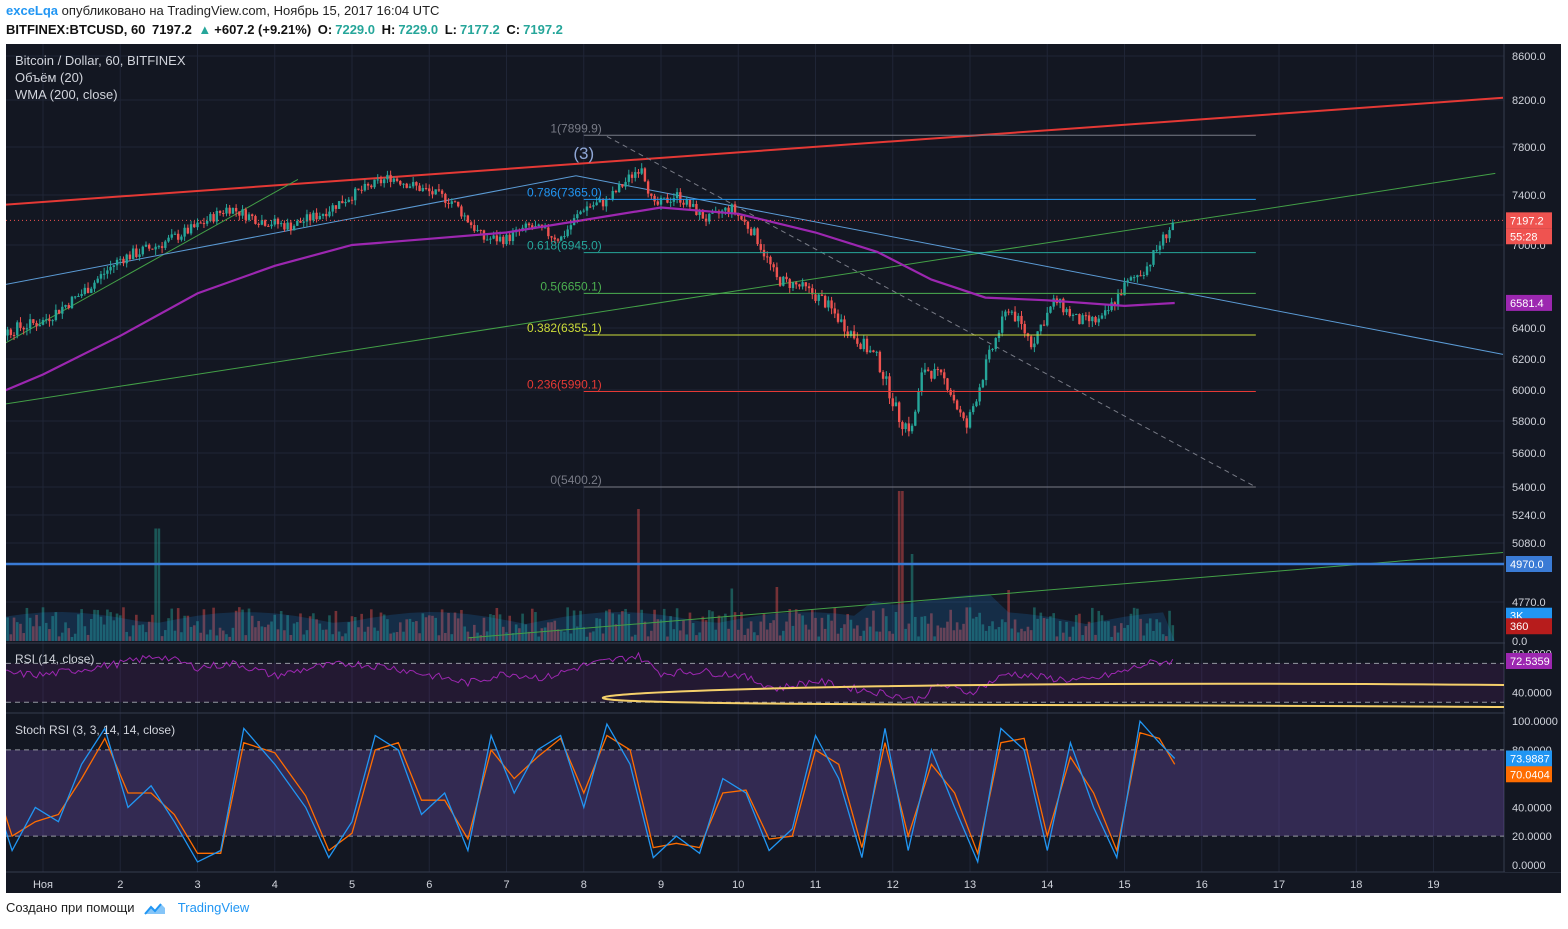 The image size is (1568, 929). What do you see at coordinates (100, 60) in the screenshot?
I see `legend-title: Bitcoin / Dollar, 60, BITFINEX` at bounding box center [100, 60].